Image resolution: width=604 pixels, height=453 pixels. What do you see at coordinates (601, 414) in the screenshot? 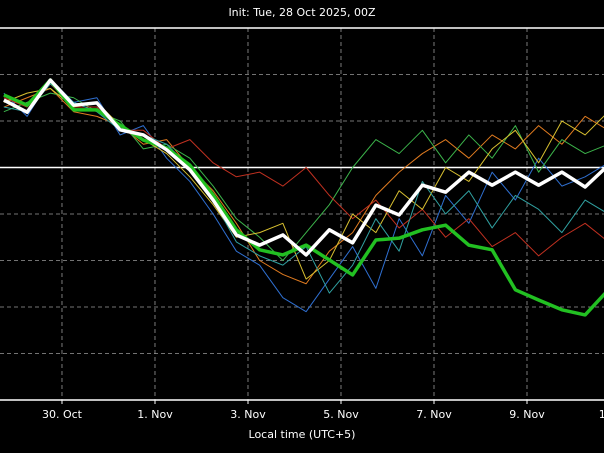
I see `x-tick-label: 11. Nov` at bounding box center [601, 414].